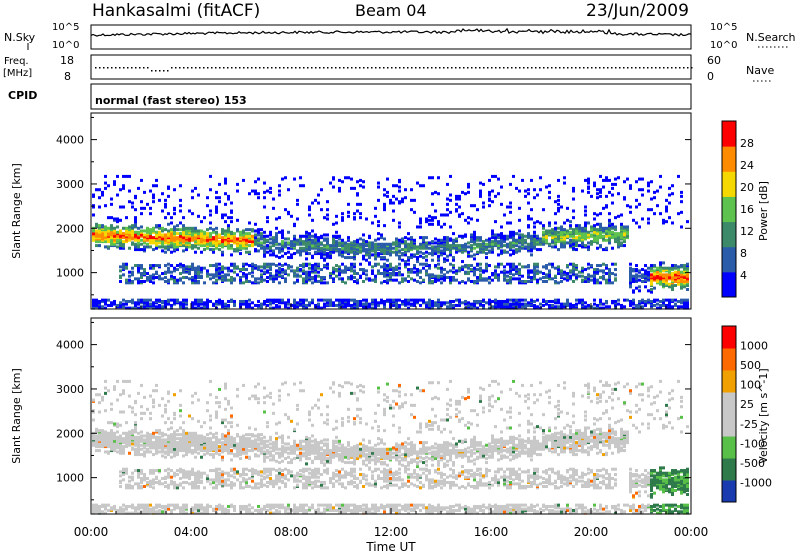 Image resolution: width=800 pixels, height=558 pixels. What do you see at coordinates (710, 76) in the screenshot?
I see `freq-right-tick-bottom: 0` at bounding box center [710, 76].